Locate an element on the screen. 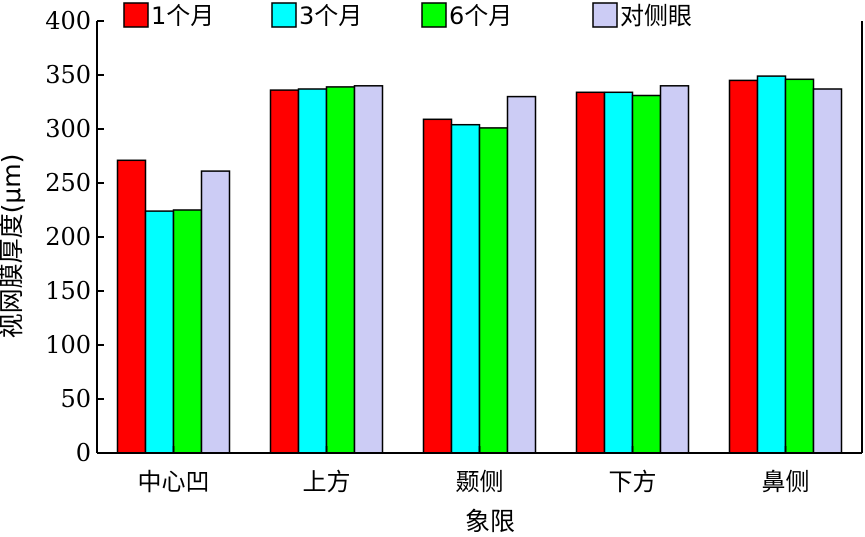  legend-label-0: 1个月 is located at coordinates (182, 16).